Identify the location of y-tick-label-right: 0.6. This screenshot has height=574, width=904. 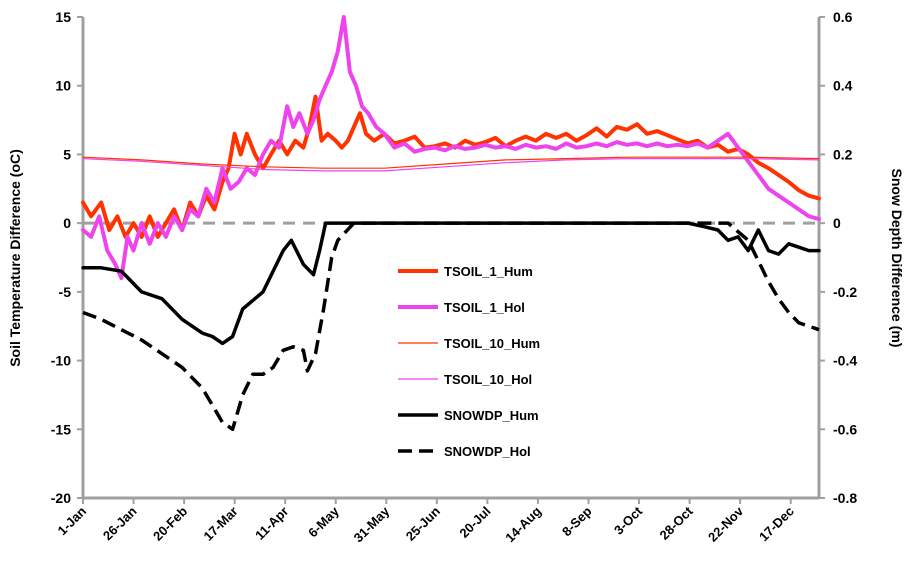
(843, 17).